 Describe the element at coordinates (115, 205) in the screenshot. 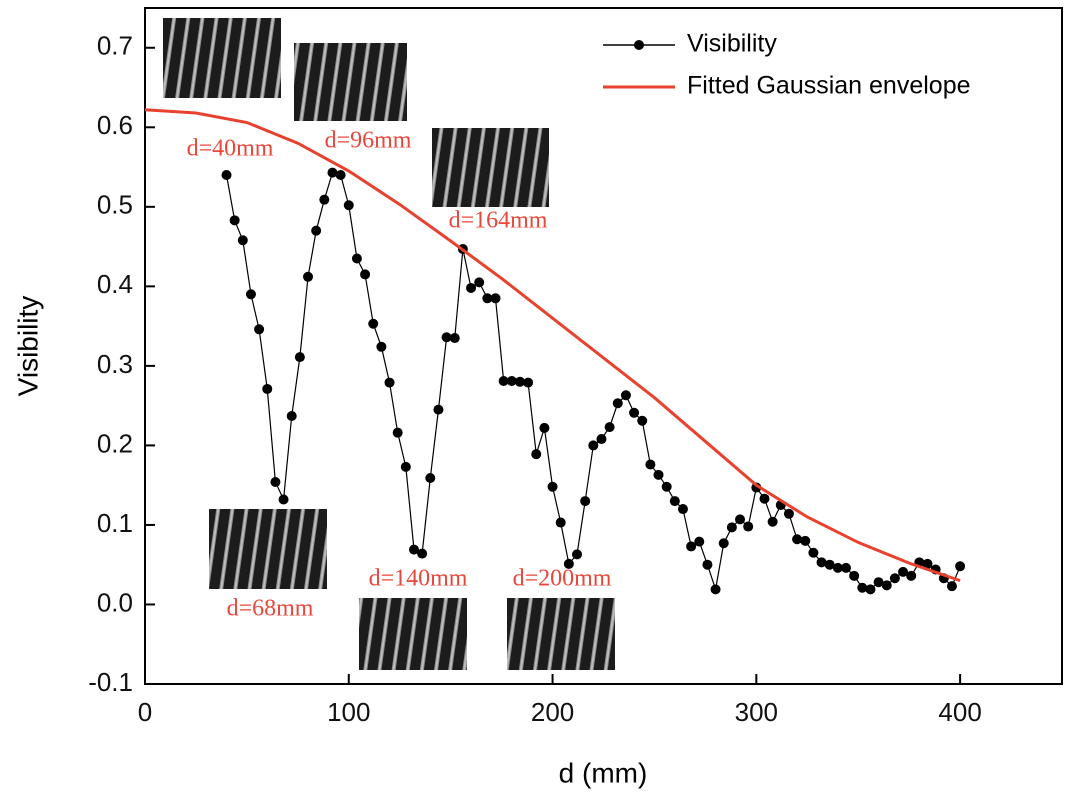

I see `y-tick-label: 0.5` at that location.